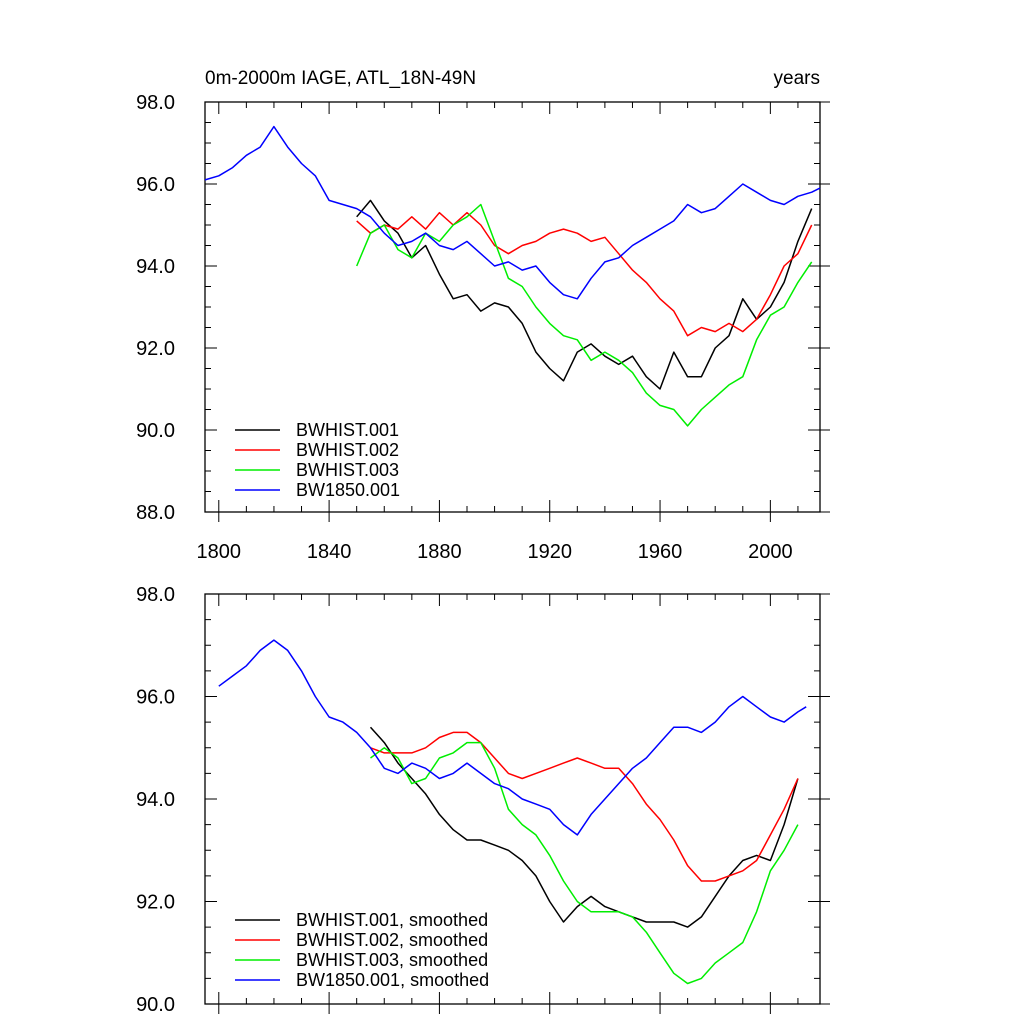 The height and width of the screenshot is (1024, 1024). I want to click on legend-label: BW1850.001, smoothed, so click(392, 980).